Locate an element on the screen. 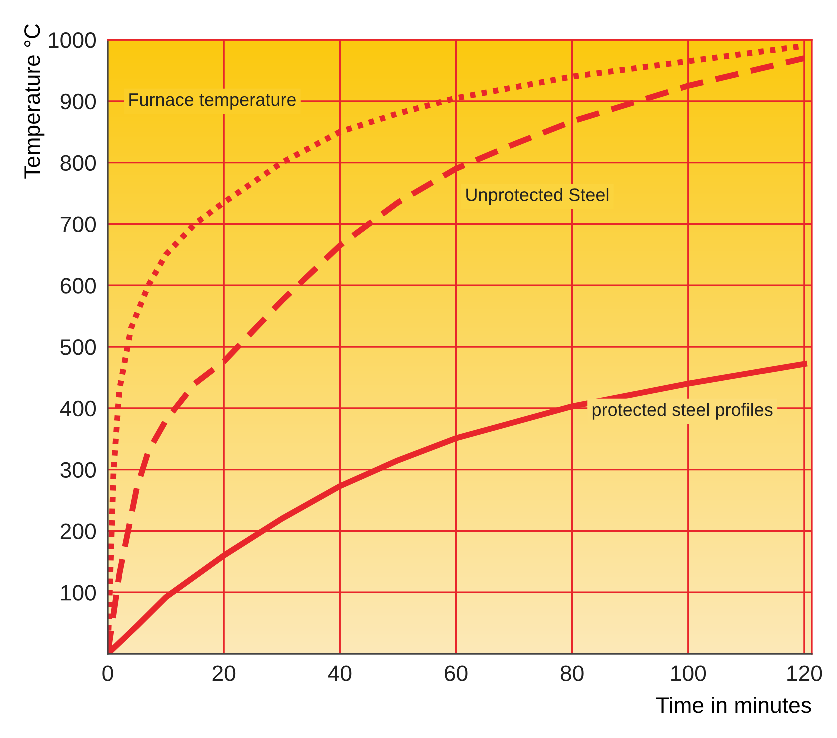 The width and height of the screenshot is (837, 738). series-label: Unprotected Steel is located at coordinates (537, 196).